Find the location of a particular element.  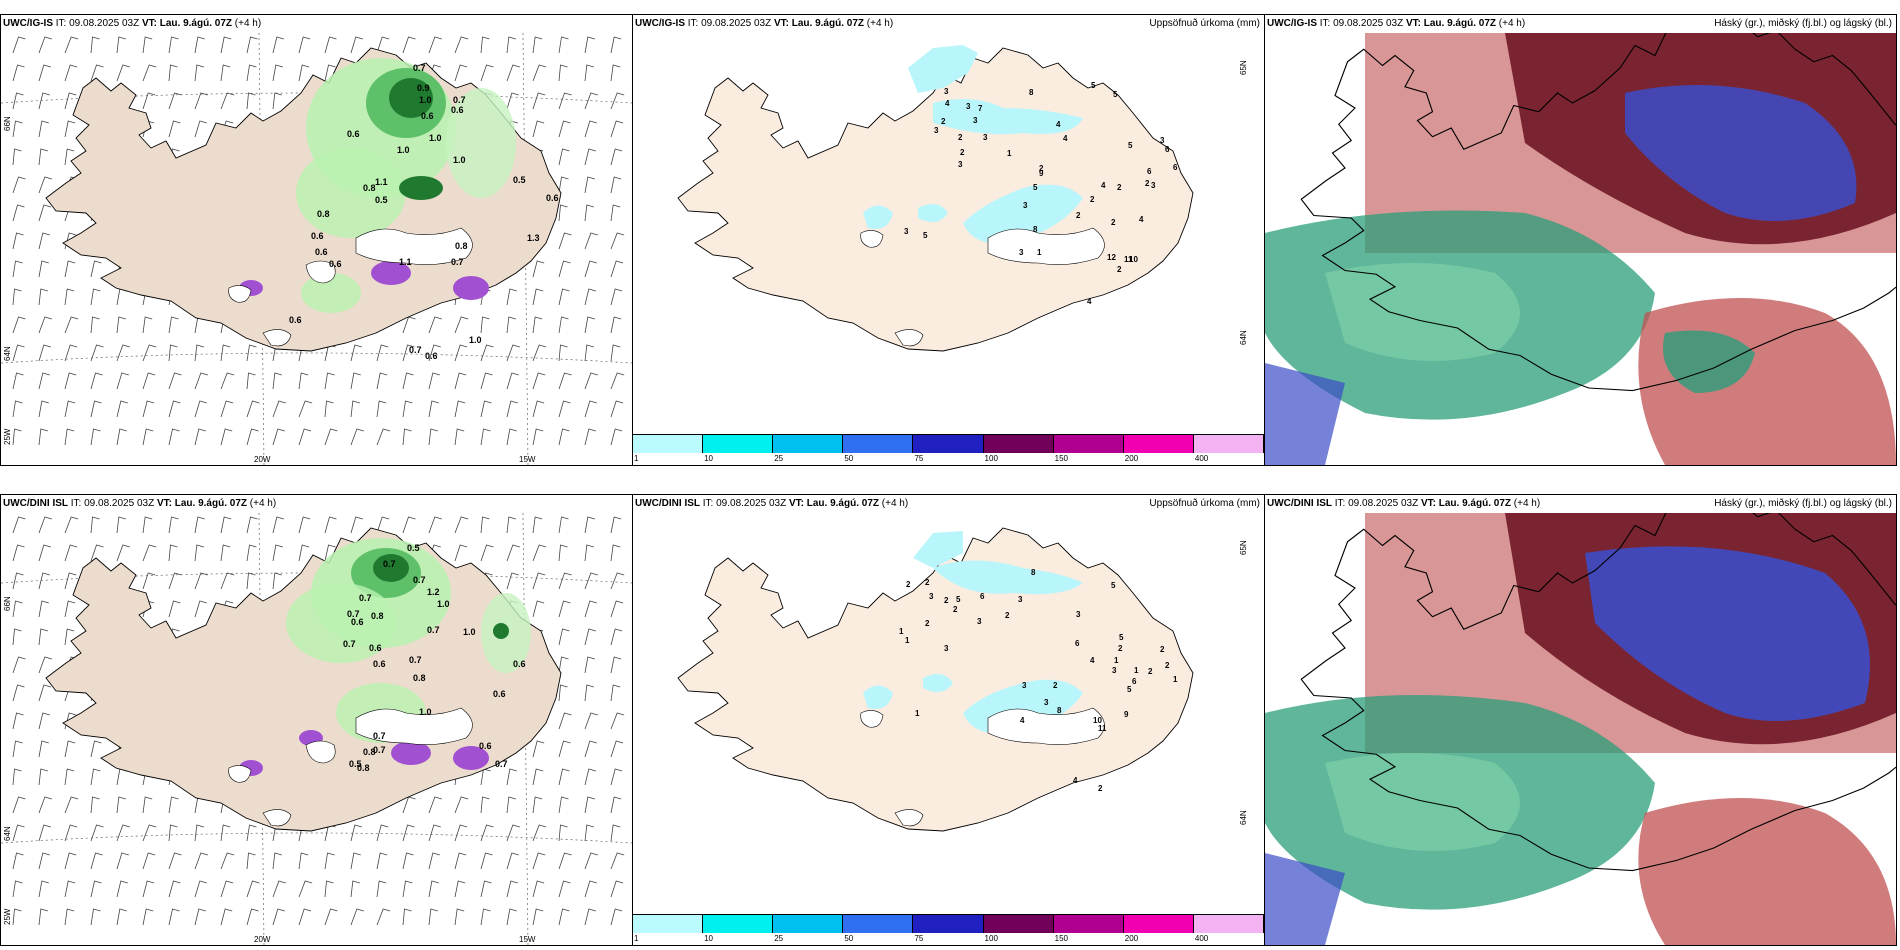

value-label: 11 is located at coordinates (1102, 728).